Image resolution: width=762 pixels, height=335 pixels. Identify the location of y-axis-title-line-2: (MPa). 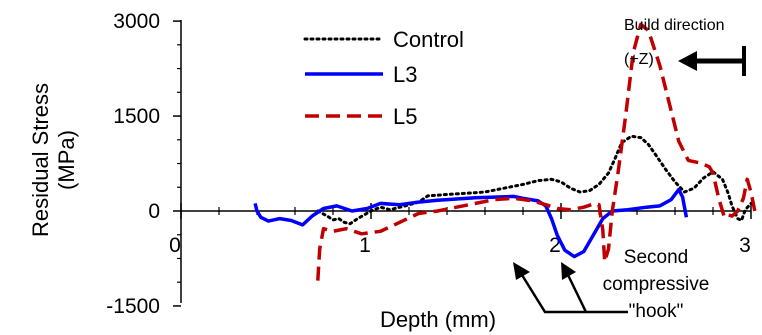
(66, 160).